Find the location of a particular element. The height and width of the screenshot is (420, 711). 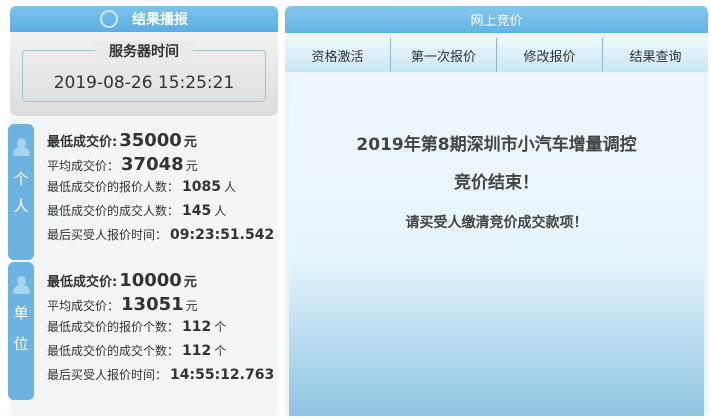

lowest-price-row: 最低成交价: 35000 元 is located at coordinates (122, 140).